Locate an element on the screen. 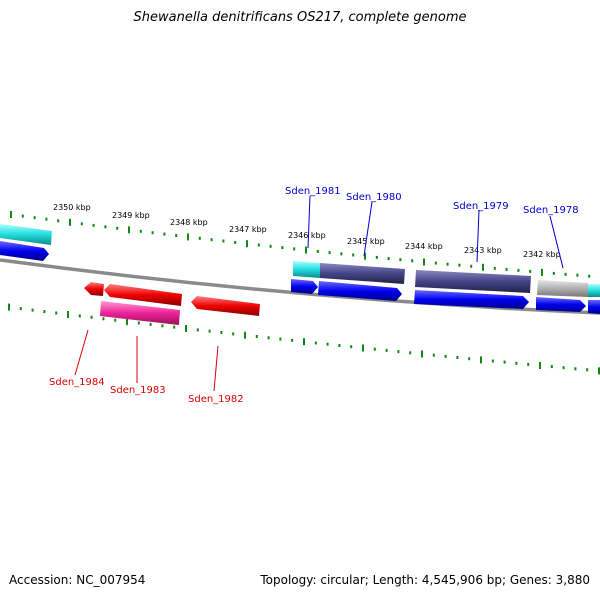 The height and width of the screenshot is (600, 600). scale-label: 2346 kbp is located at coordinates (307, 235).